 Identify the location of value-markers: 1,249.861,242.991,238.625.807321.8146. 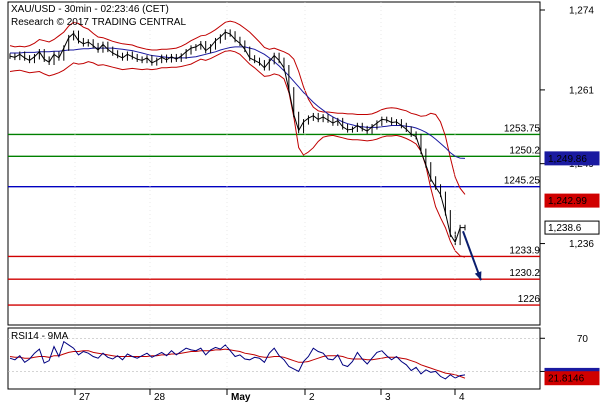
(572, 268).